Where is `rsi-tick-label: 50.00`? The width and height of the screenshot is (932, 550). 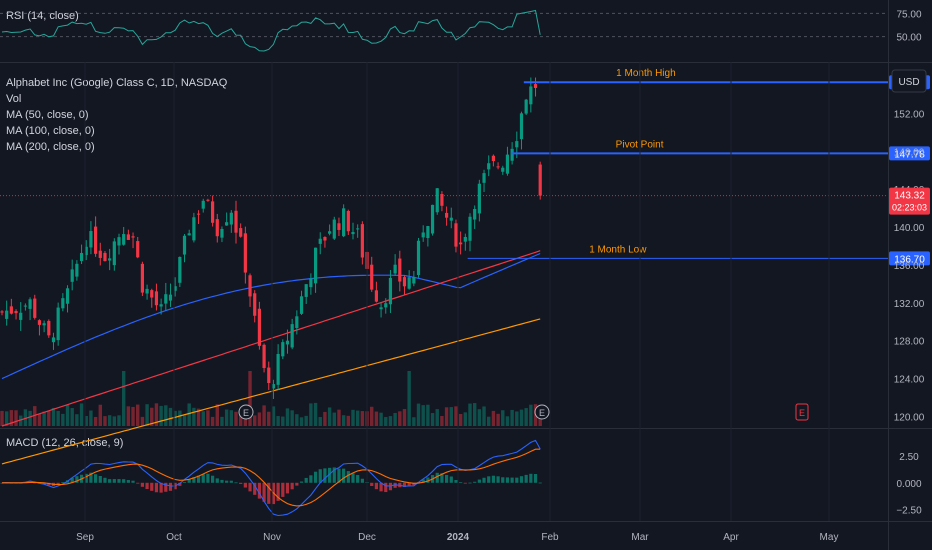
rsi-tick-label: 50.00 is located at coordinates (908, 38).